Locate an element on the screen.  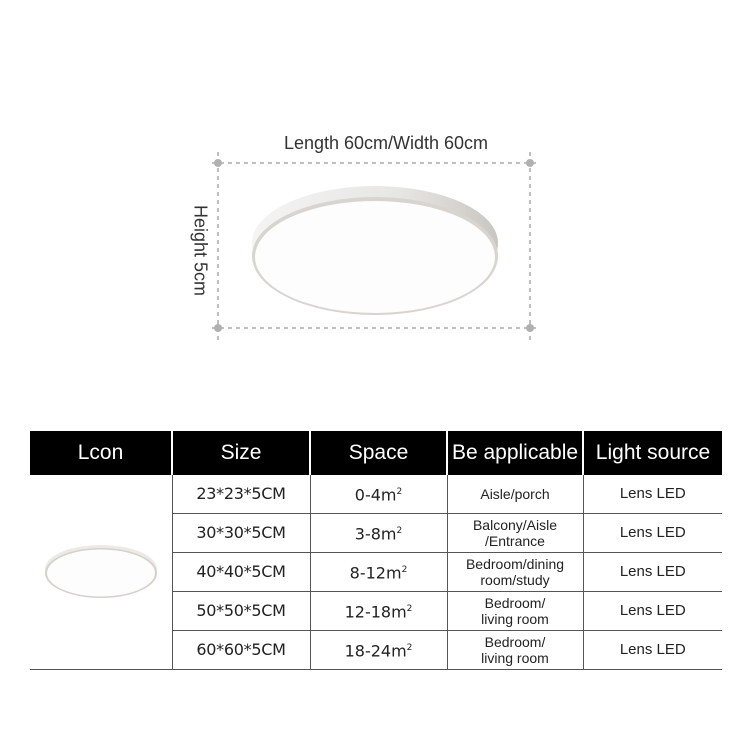
dimension-markers is located at coordinates (374, 245).